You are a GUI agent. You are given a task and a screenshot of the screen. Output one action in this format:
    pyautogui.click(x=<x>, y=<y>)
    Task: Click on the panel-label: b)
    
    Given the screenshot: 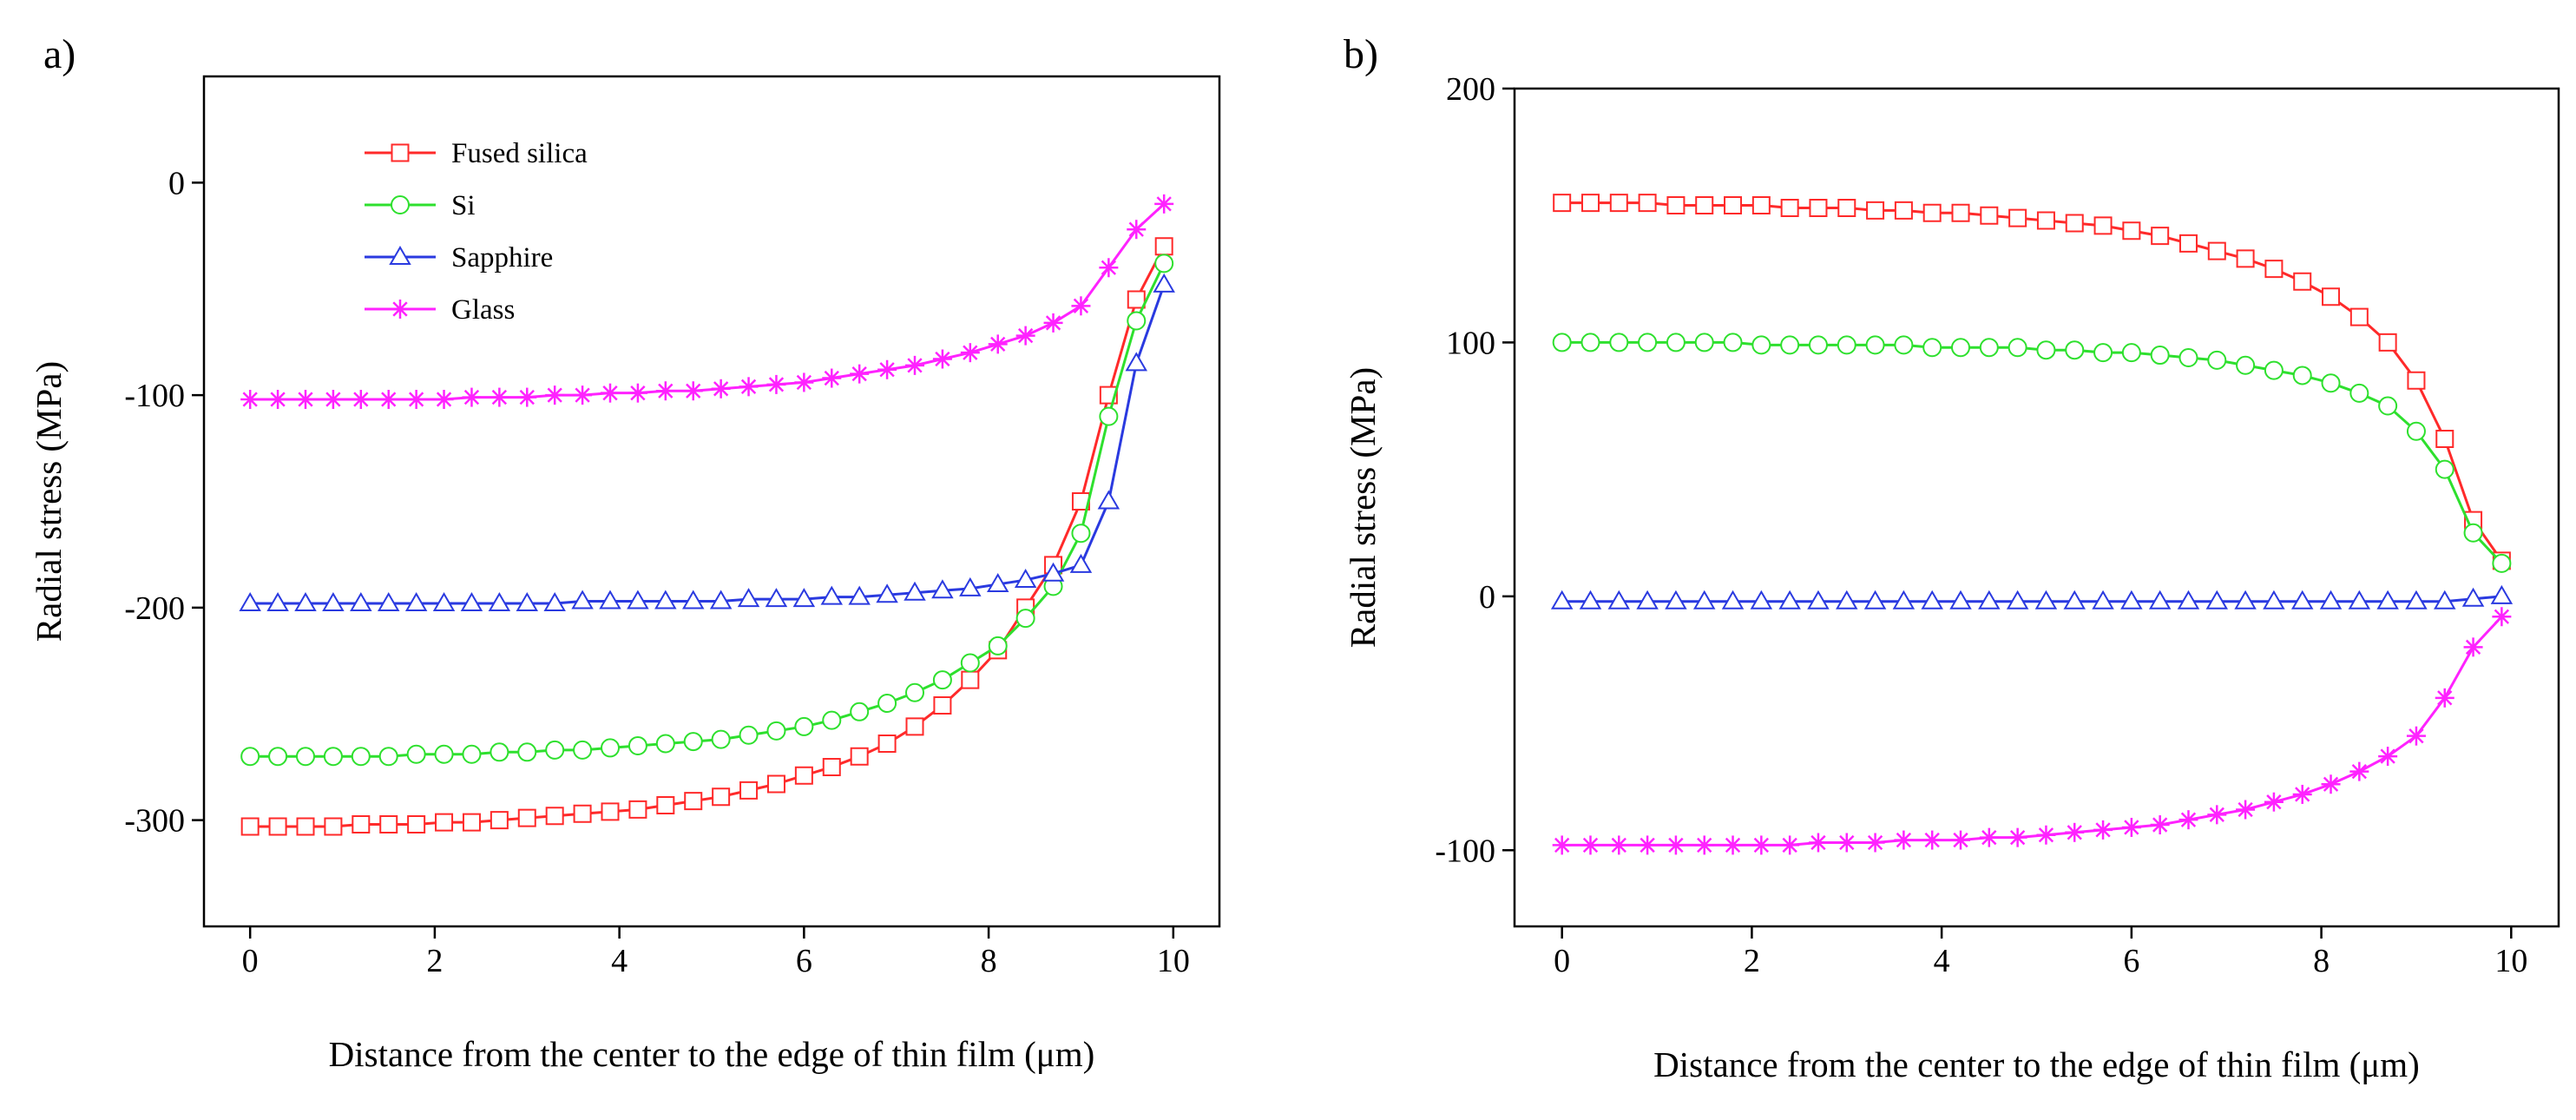 What is the action you would take?
    pyautogui.click(x=1361, y=54)
    